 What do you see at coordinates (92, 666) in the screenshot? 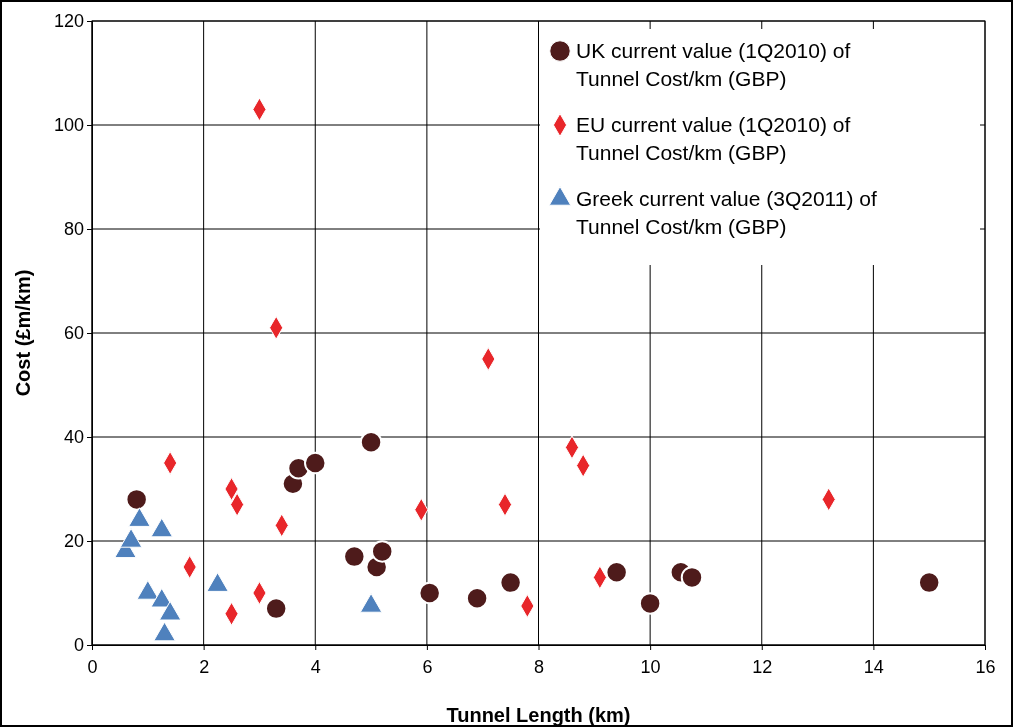
I see `x-tick-label: 0` at bounding box center [92, 666].